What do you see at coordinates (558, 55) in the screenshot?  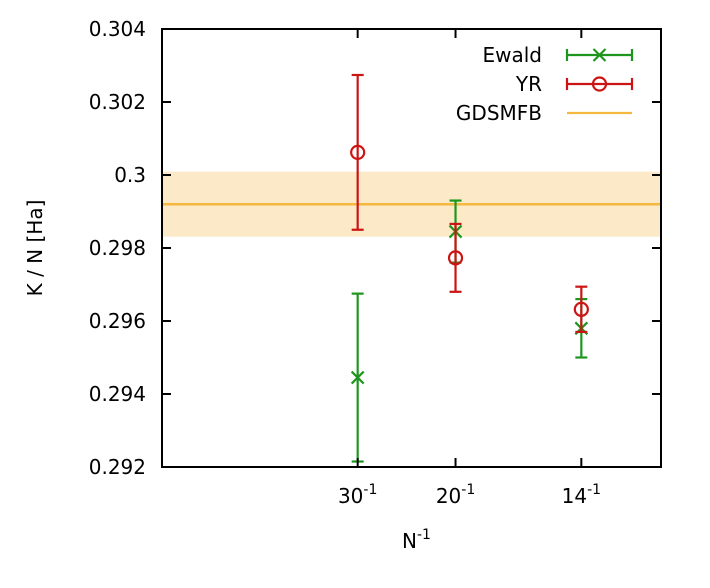 I see `legend-entry-ewald: Ewald` at bounding box center [558, 55].